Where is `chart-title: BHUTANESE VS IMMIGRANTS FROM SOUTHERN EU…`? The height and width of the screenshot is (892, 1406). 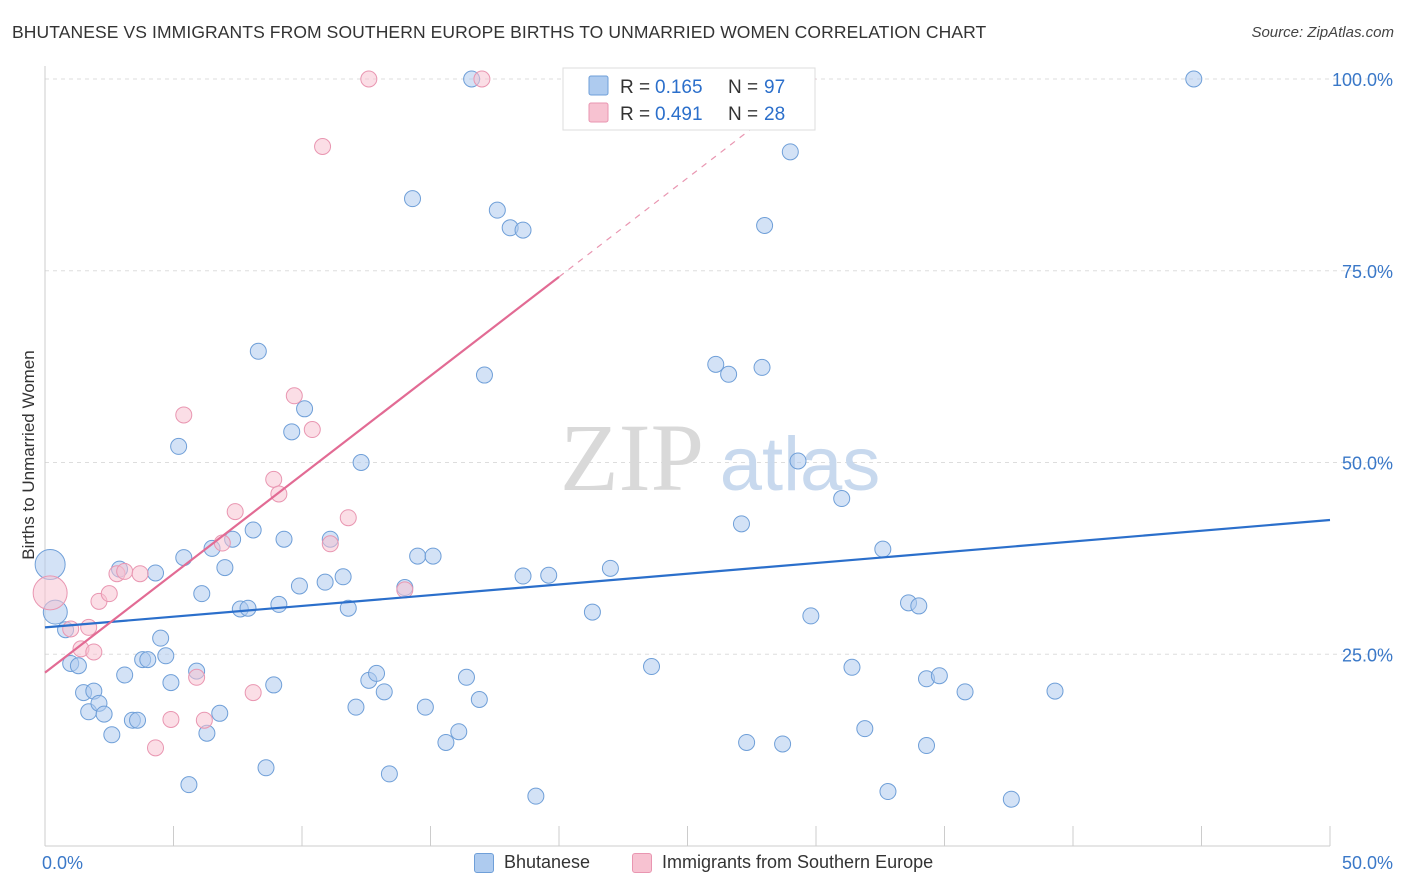 chart-title: BHUTANESE VS IMMIGRANTS FROM SOUTHERN EU… is located at coordinates (499, 32).